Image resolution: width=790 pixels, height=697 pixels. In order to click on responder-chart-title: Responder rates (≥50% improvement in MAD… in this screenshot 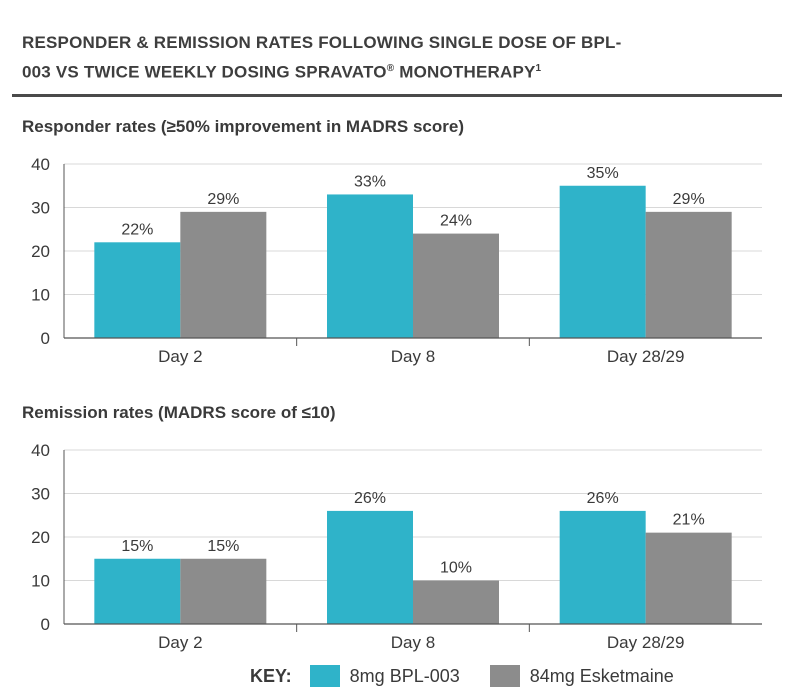, I will do `click(243, 126)`.